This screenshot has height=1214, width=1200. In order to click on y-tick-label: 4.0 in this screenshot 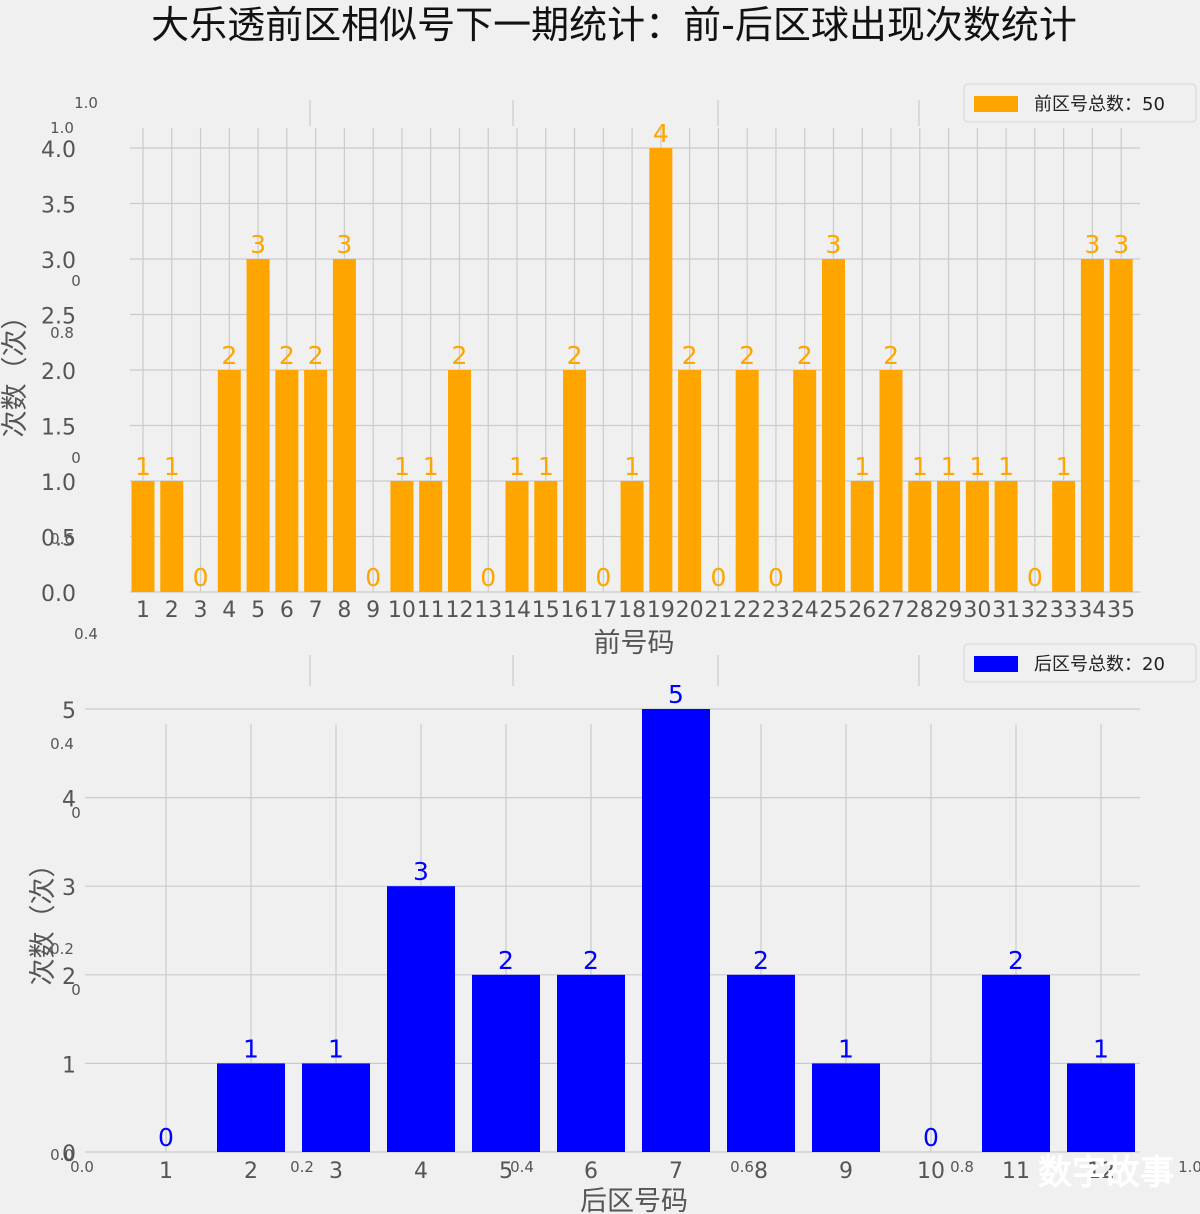, I will do `click(58, 150)`.